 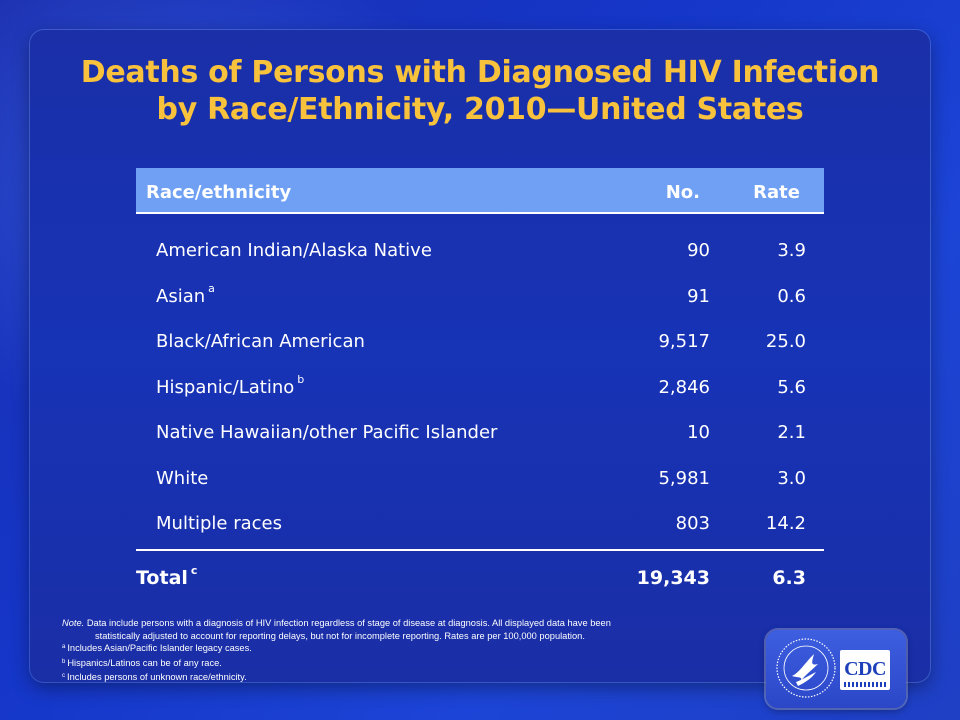 I want to click on row-number: 90, so click(x=698, y=250).